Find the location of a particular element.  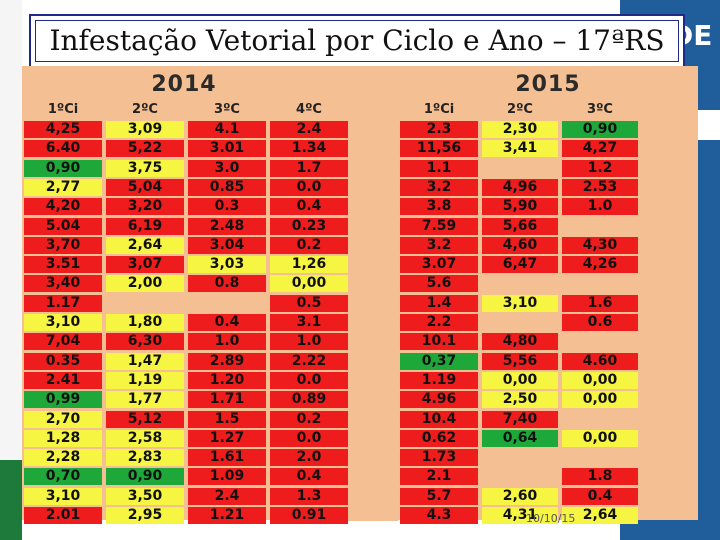

cell-2014: 0.89 is located at coordinates (309, 400).